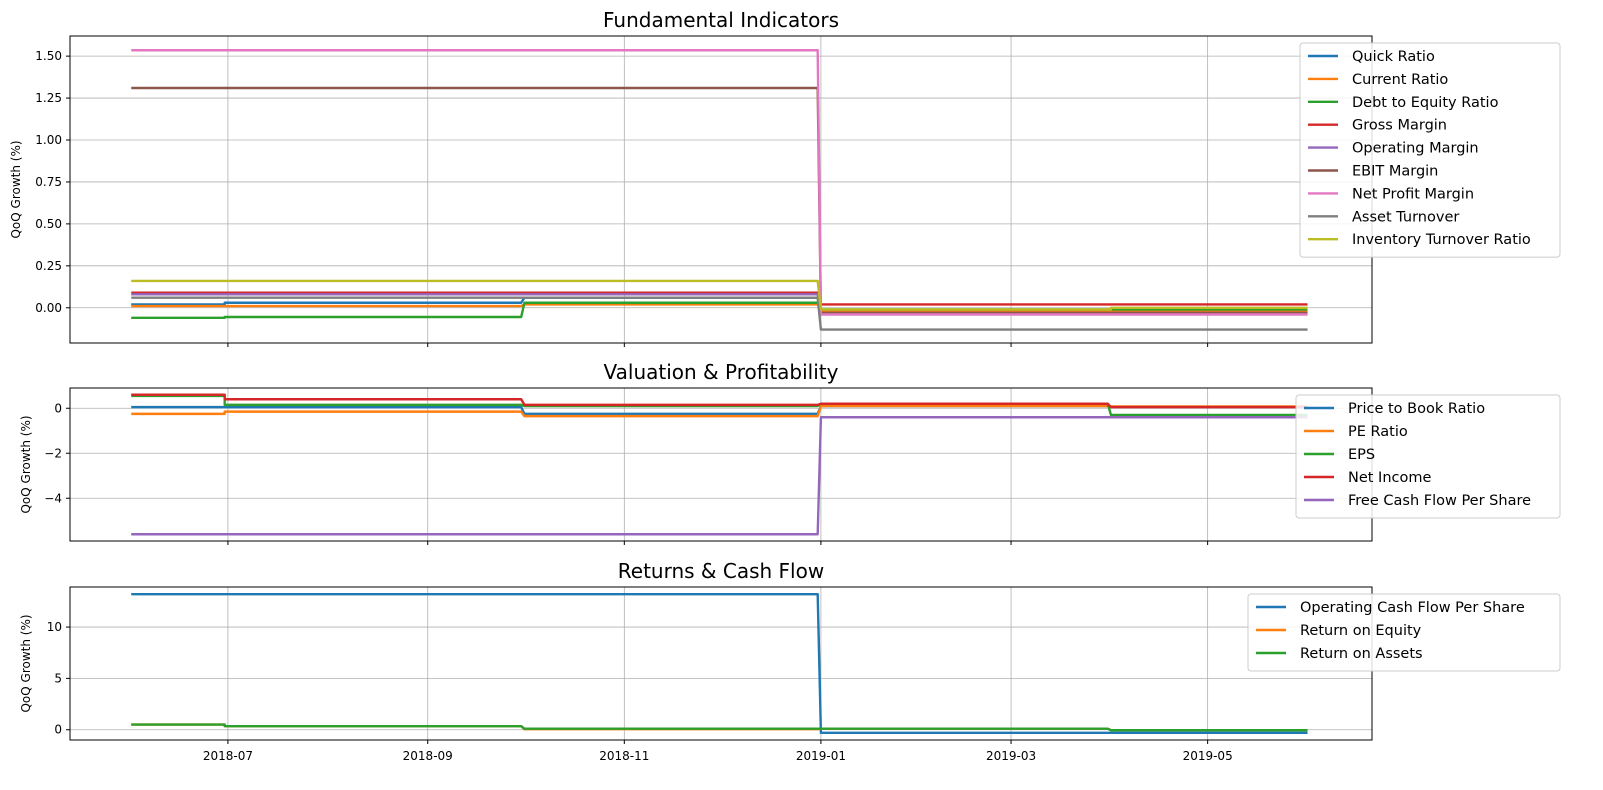 The width and height of the screenshot is (1603, 790). What do you see at coordinates (719, 308) in the screenshot?
I see `series-line-current-ratio` at bounding box center [719, 308].